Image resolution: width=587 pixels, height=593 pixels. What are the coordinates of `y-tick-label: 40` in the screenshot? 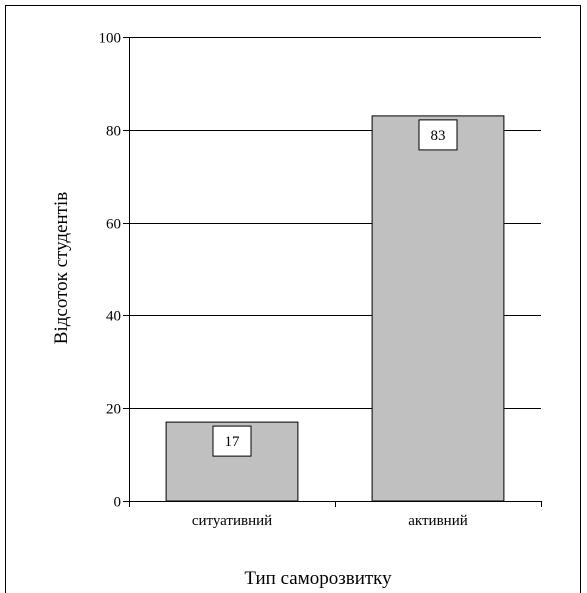 It's located at (113, 317).